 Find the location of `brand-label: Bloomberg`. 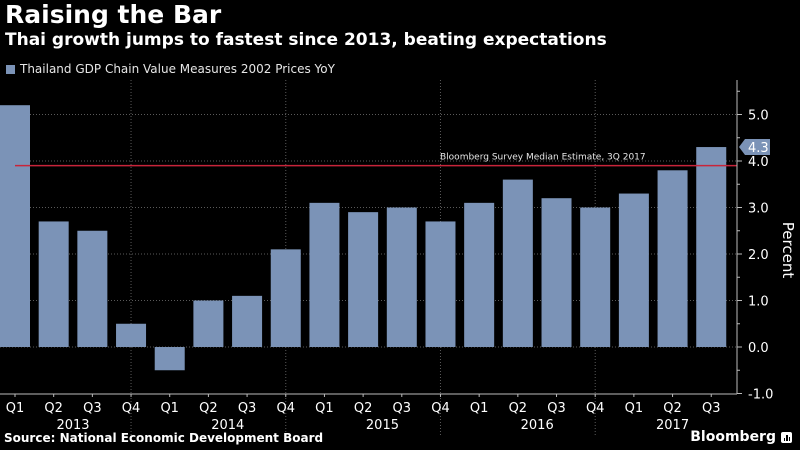

brand-label: Bloomberg is located at coordinates (733, 437).